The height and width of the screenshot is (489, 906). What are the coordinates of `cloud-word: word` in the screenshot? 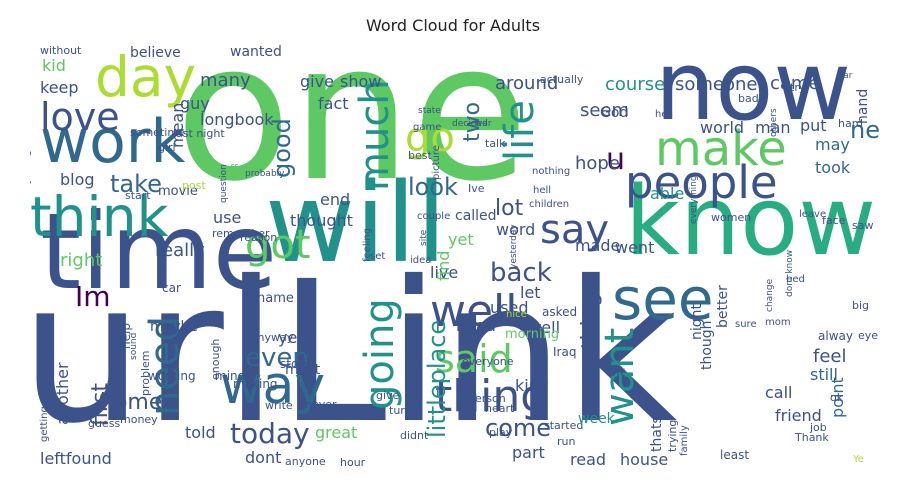 It's located at (516, 229).